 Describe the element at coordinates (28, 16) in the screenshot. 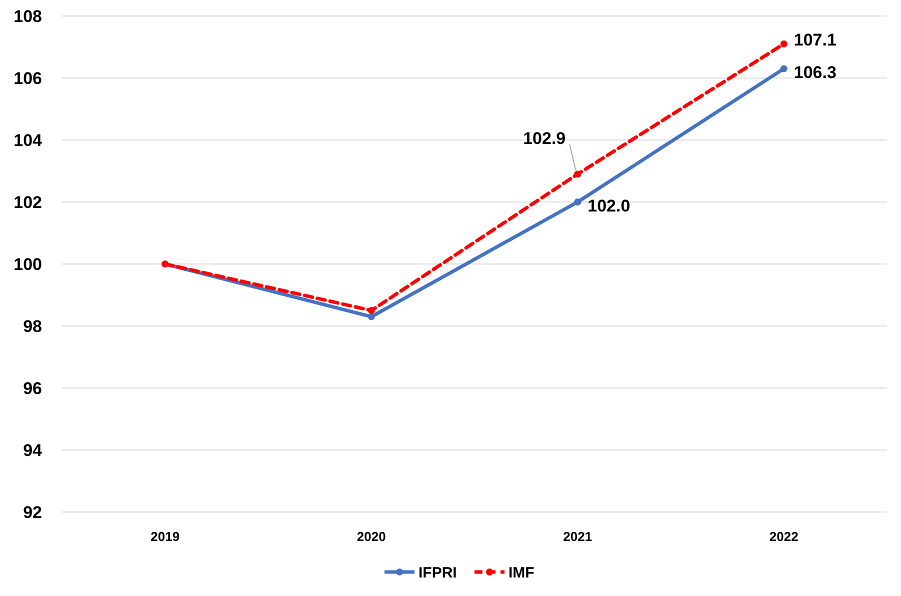

I see `y-tick-label: 108` at that location.